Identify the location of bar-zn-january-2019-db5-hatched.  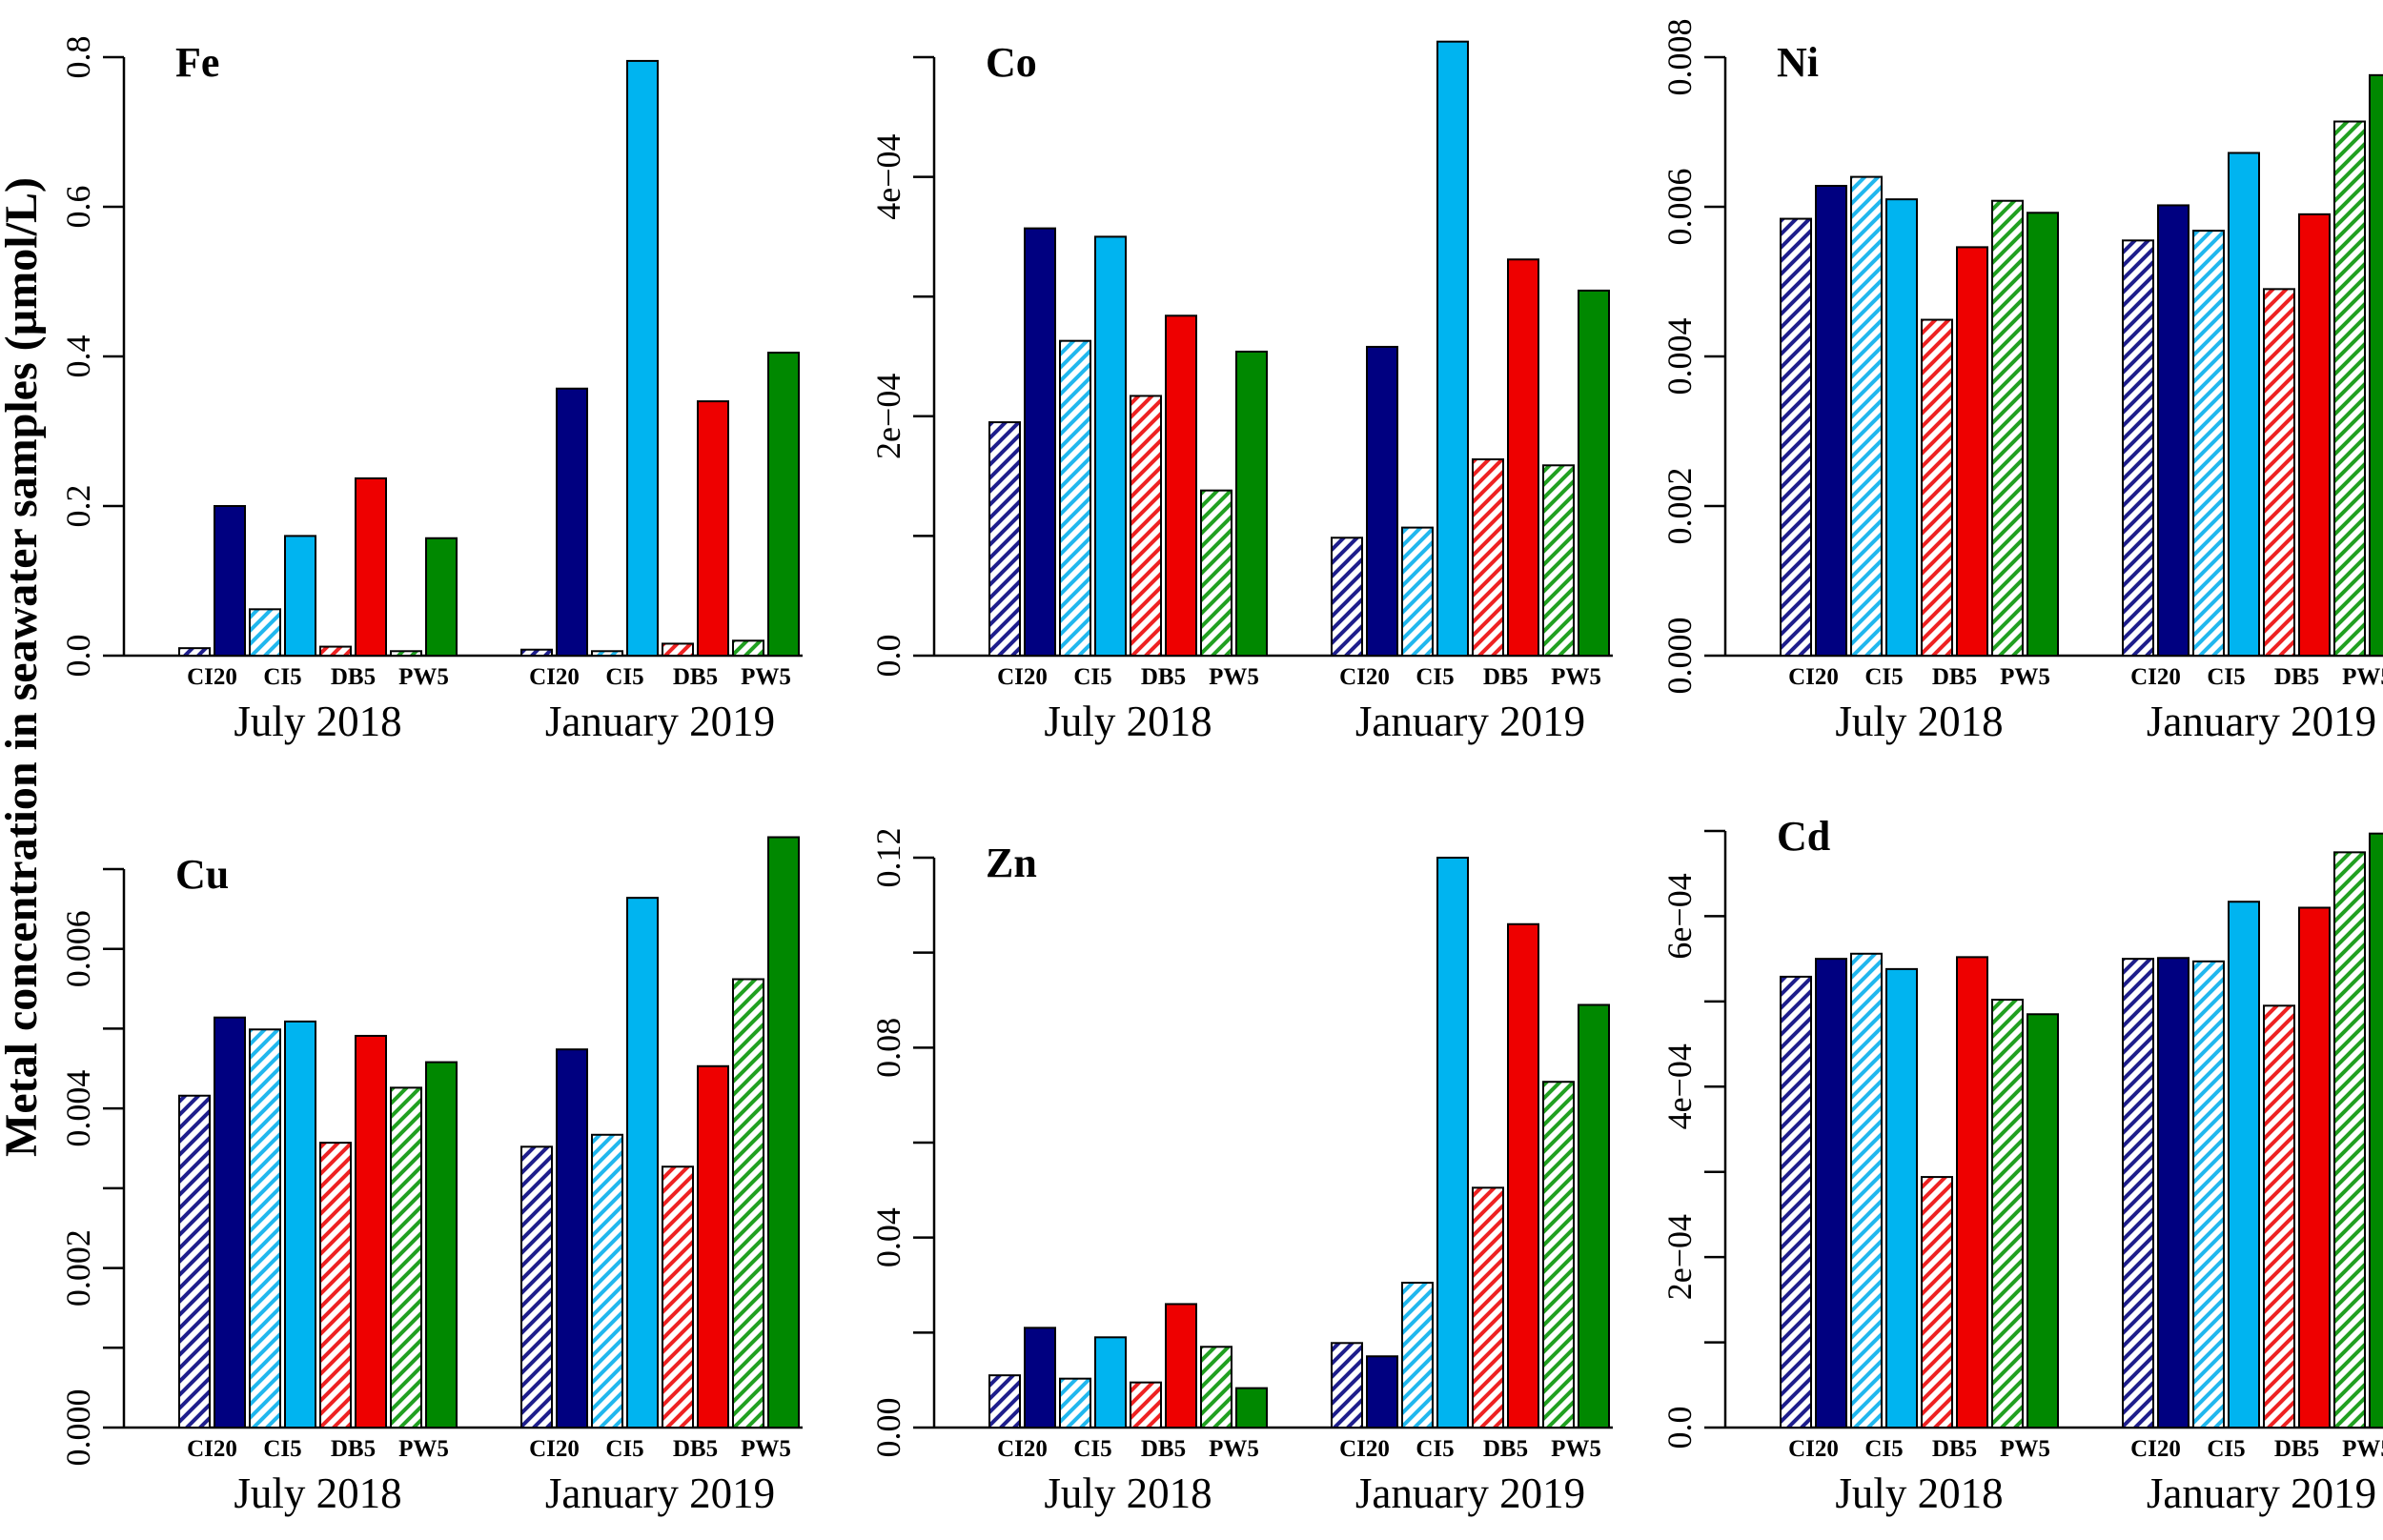
(1488, 1307).